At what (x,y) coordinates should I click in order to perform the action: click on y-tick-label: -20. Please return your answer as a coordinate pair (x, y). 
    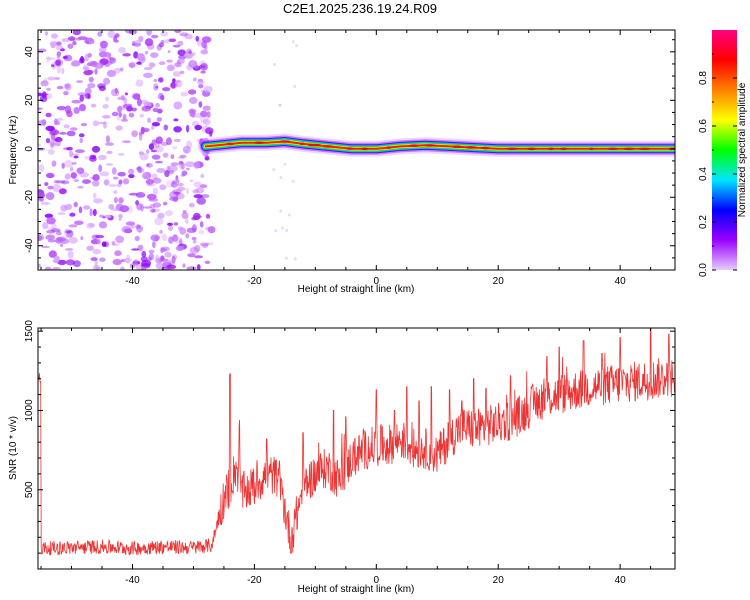
    Looking at the image, I should click on (29, 197).